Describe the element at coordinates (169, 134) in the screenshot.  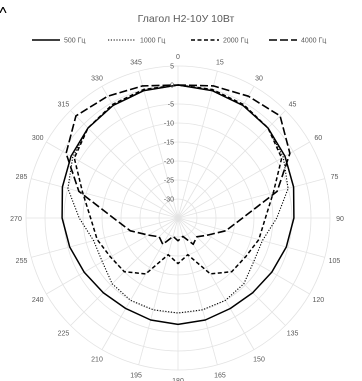
I see `radial-tick-labels: 5 0 -5 -10 -15 -20 -25 -30` at that location.